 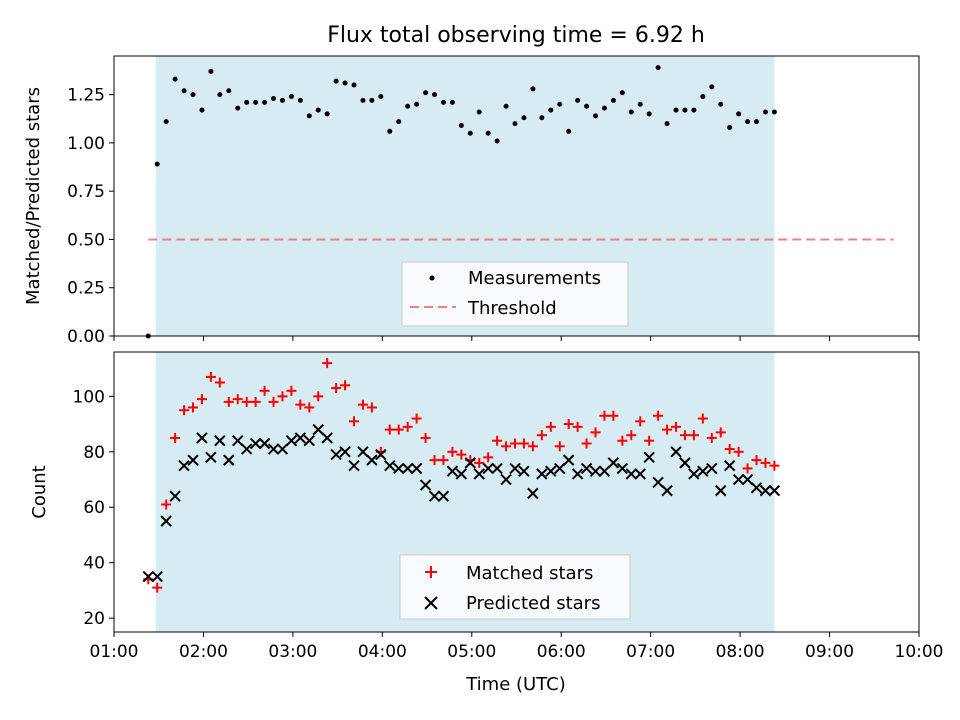 What do you see at coordinates (94, 619) in the screenshot?
I see `bottom-ytick-label: 20` at bounding box center [94, 619].